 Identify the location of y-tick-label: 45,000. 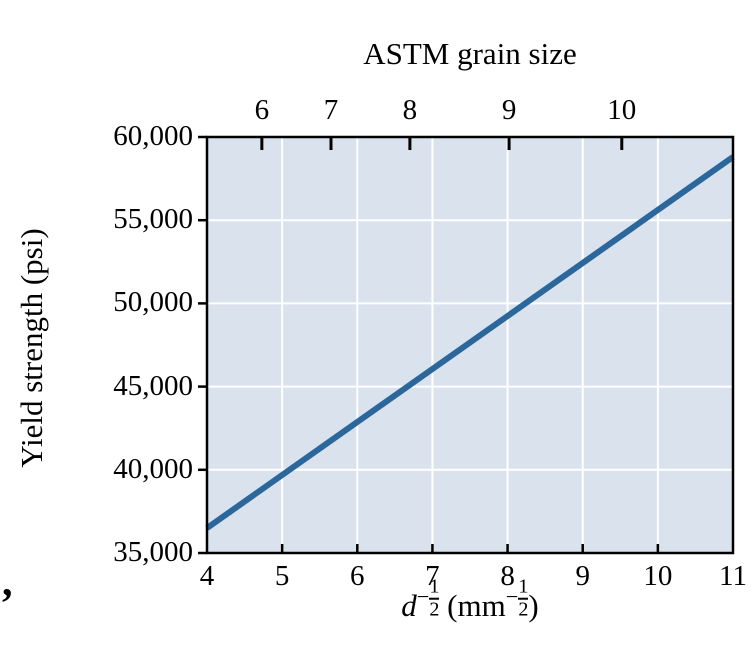
(153, 385).